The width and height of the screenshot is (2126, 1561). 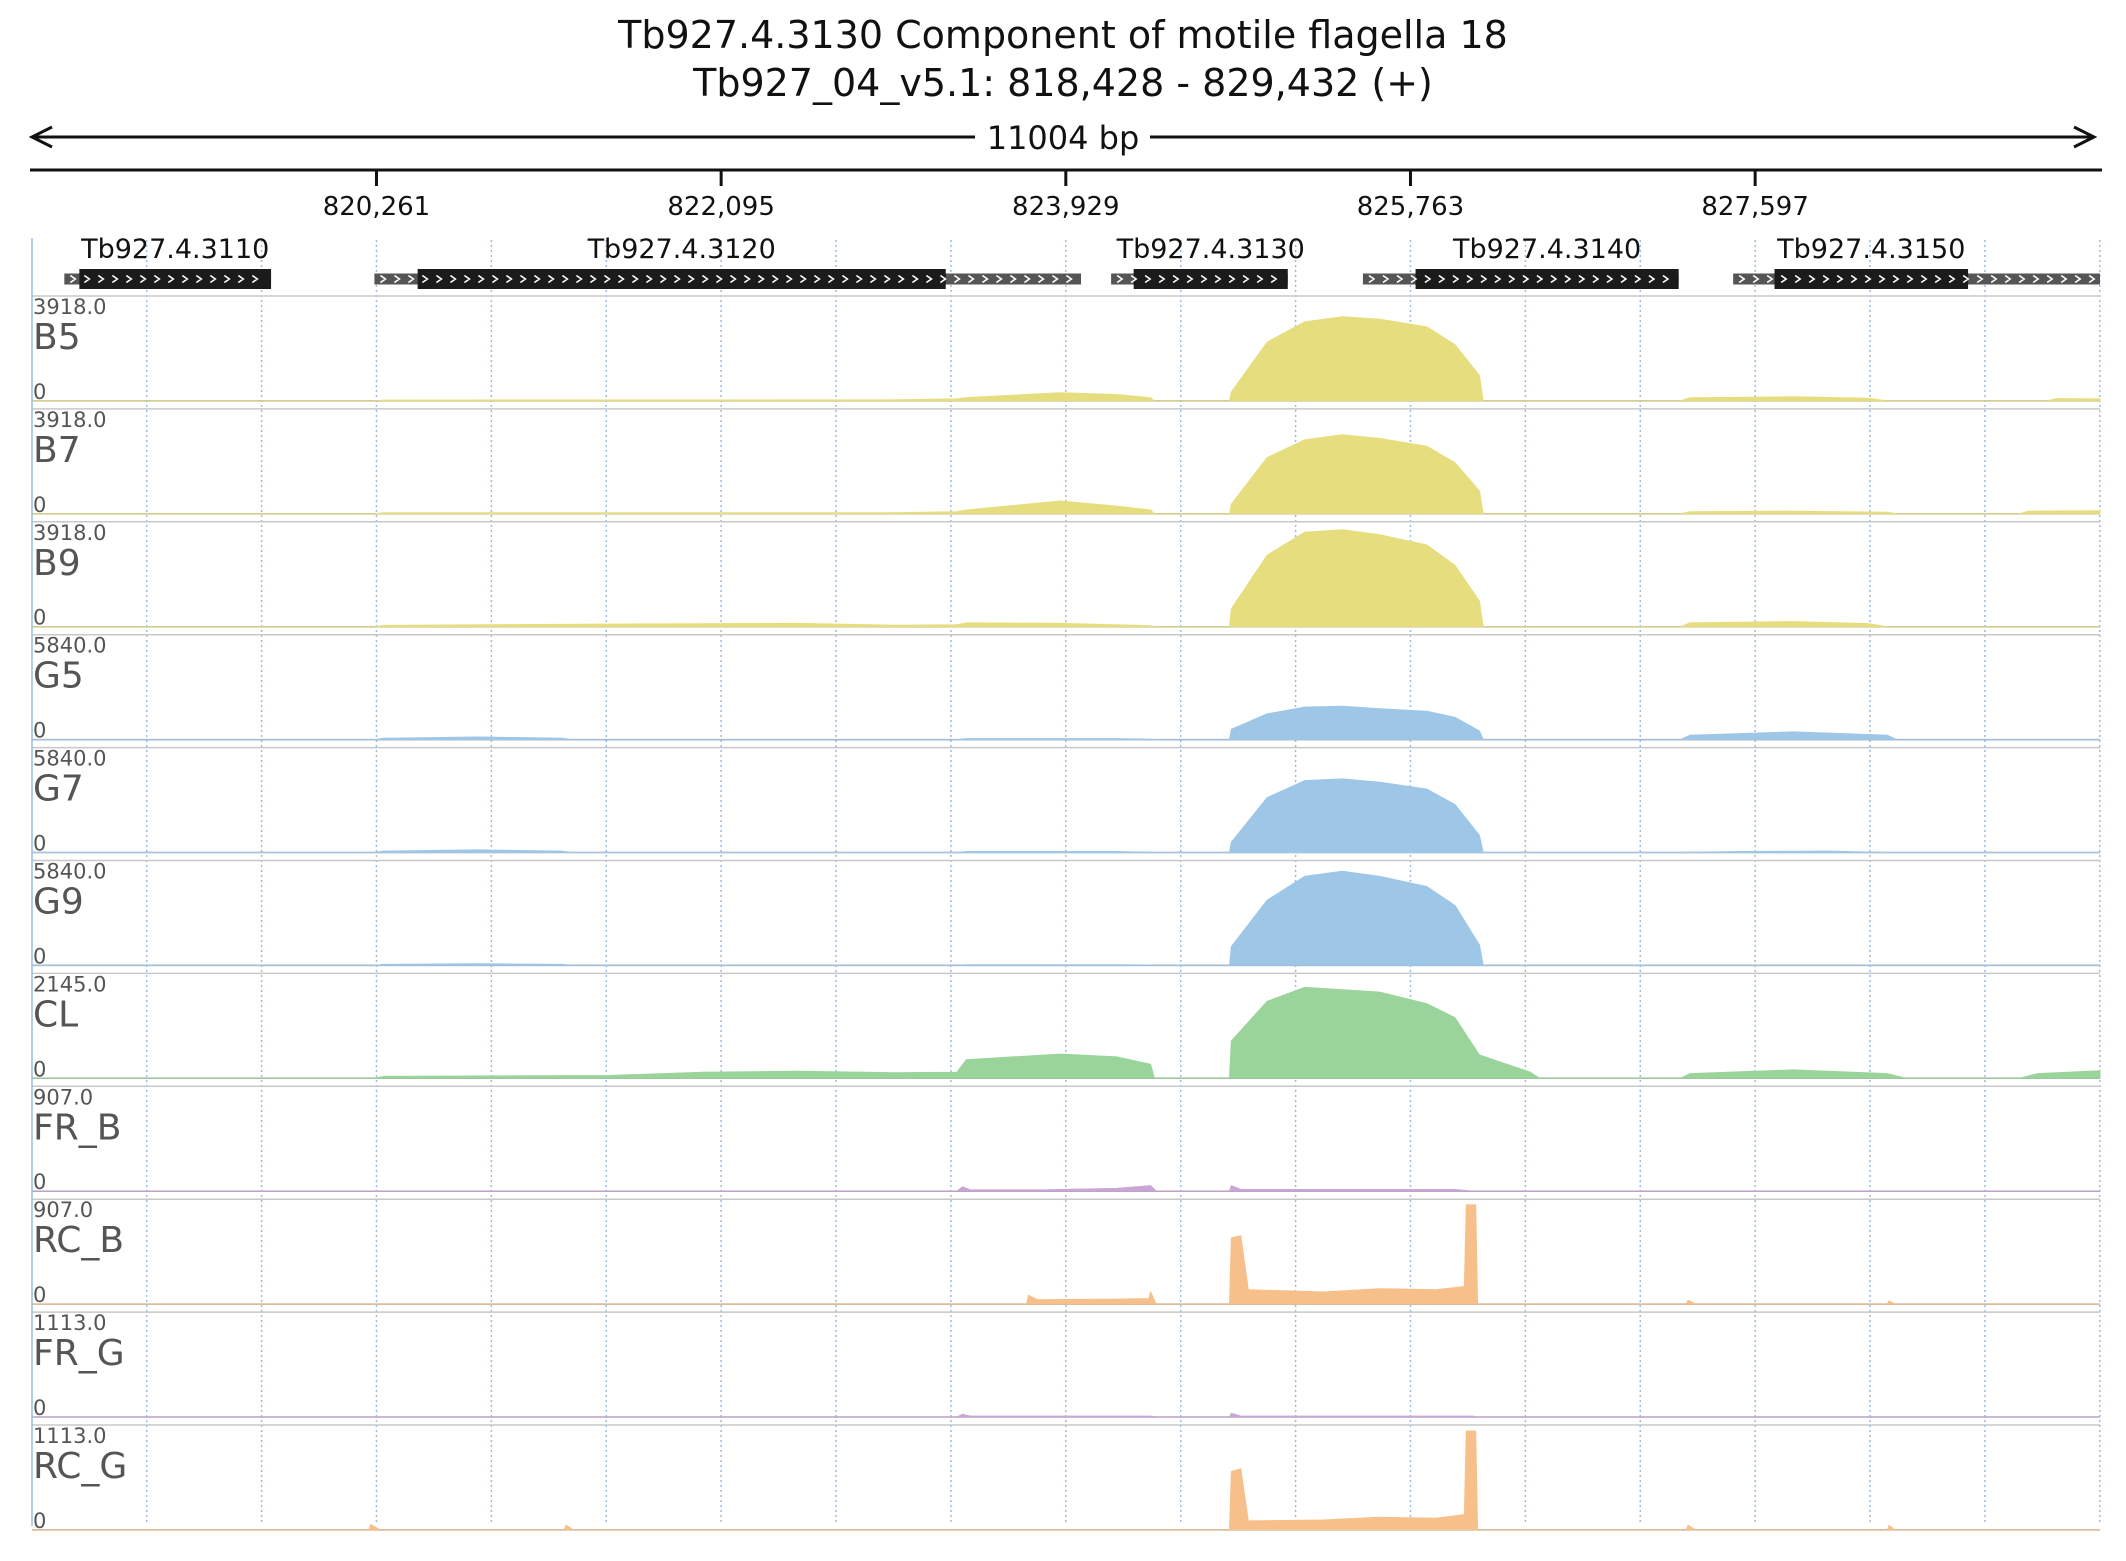 I want to click on x-tick-label-2: 823,929, so click(x=1066, y=207).